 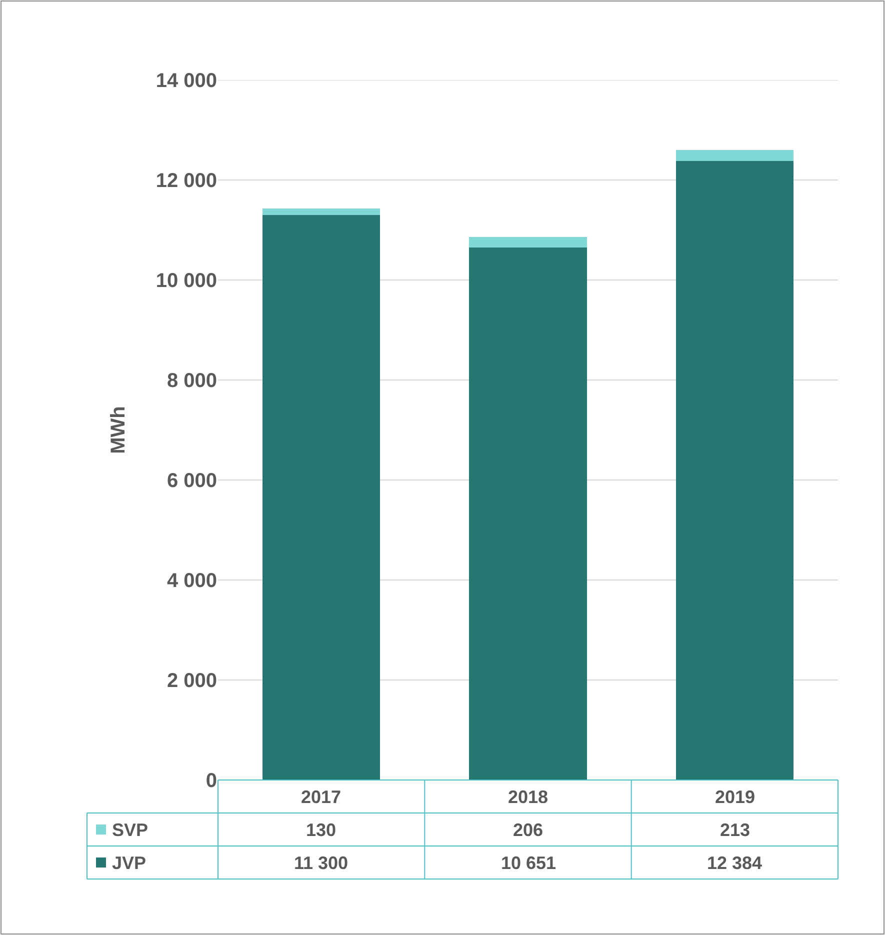 I want to click on y-tick-label: 12 000, so click(x=186, y=181).